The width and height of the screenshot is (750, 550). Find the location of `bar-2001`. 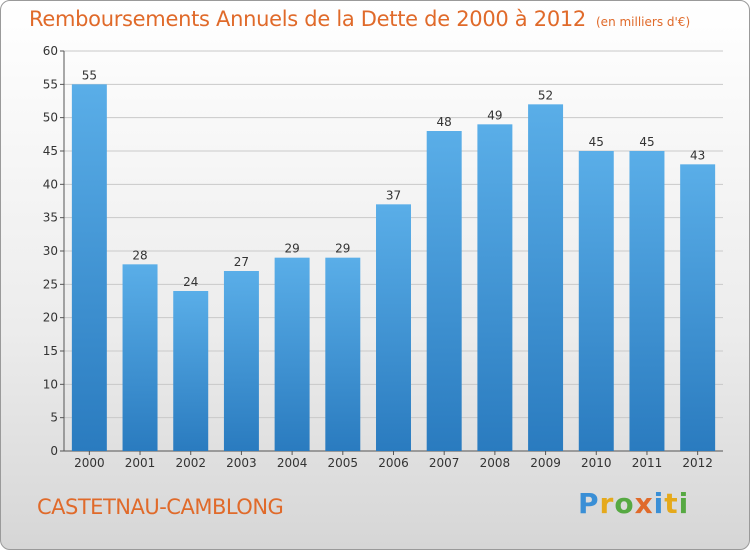

bar-2001 is located at coordinates (140, 357).